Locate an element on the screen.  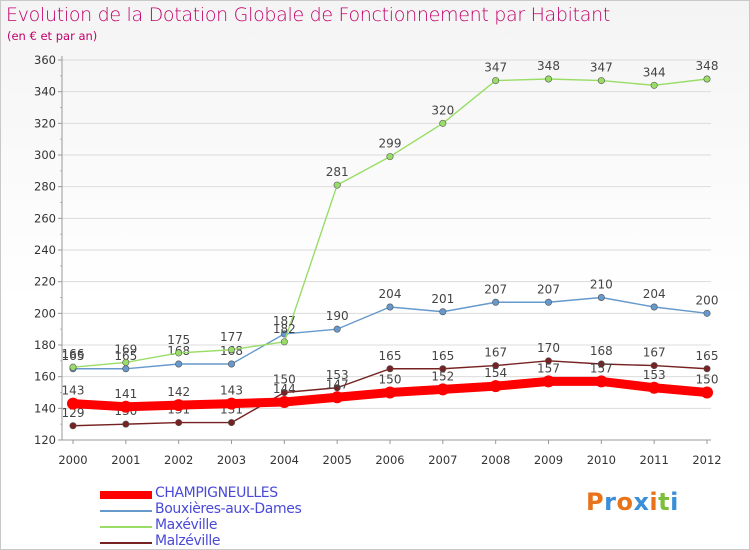
data-label: 144 is located at coordinates (284, 389).